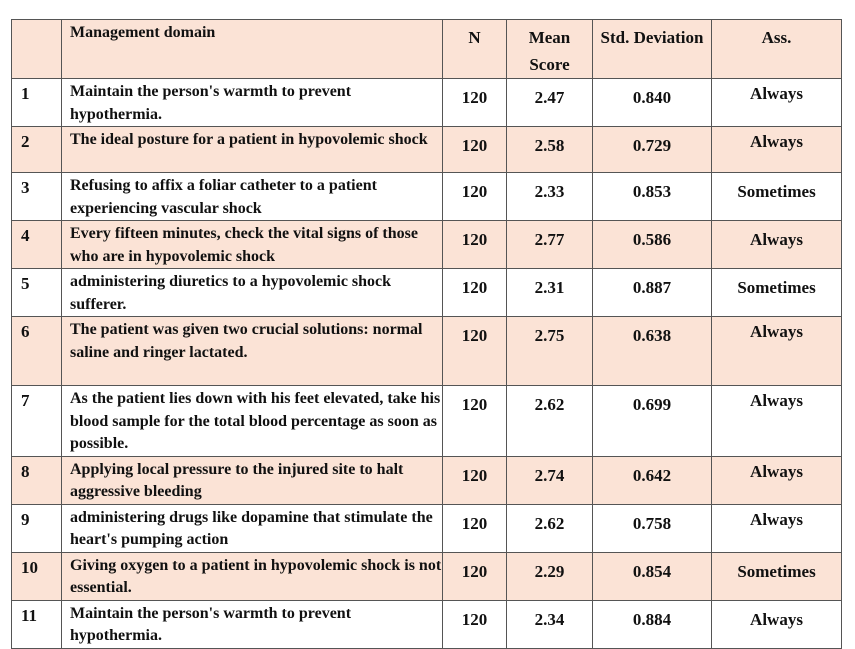  I want to click on row-index: 9, so click(36, 528).